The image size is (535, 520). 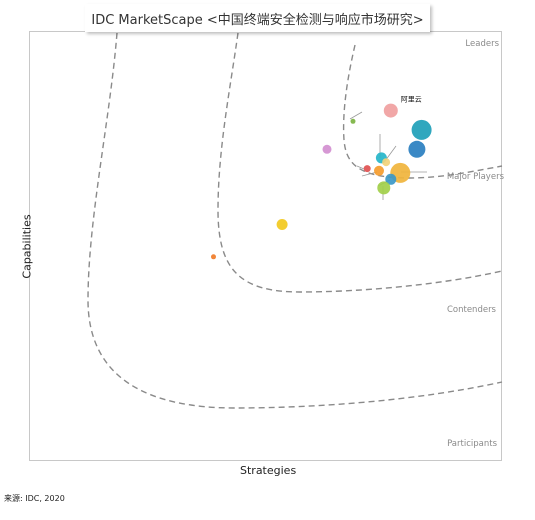 What do you see at coordinates (268, 470) in the screenshot?
I see `x-axis-label: Strategies` at bounding box center [268, 470].